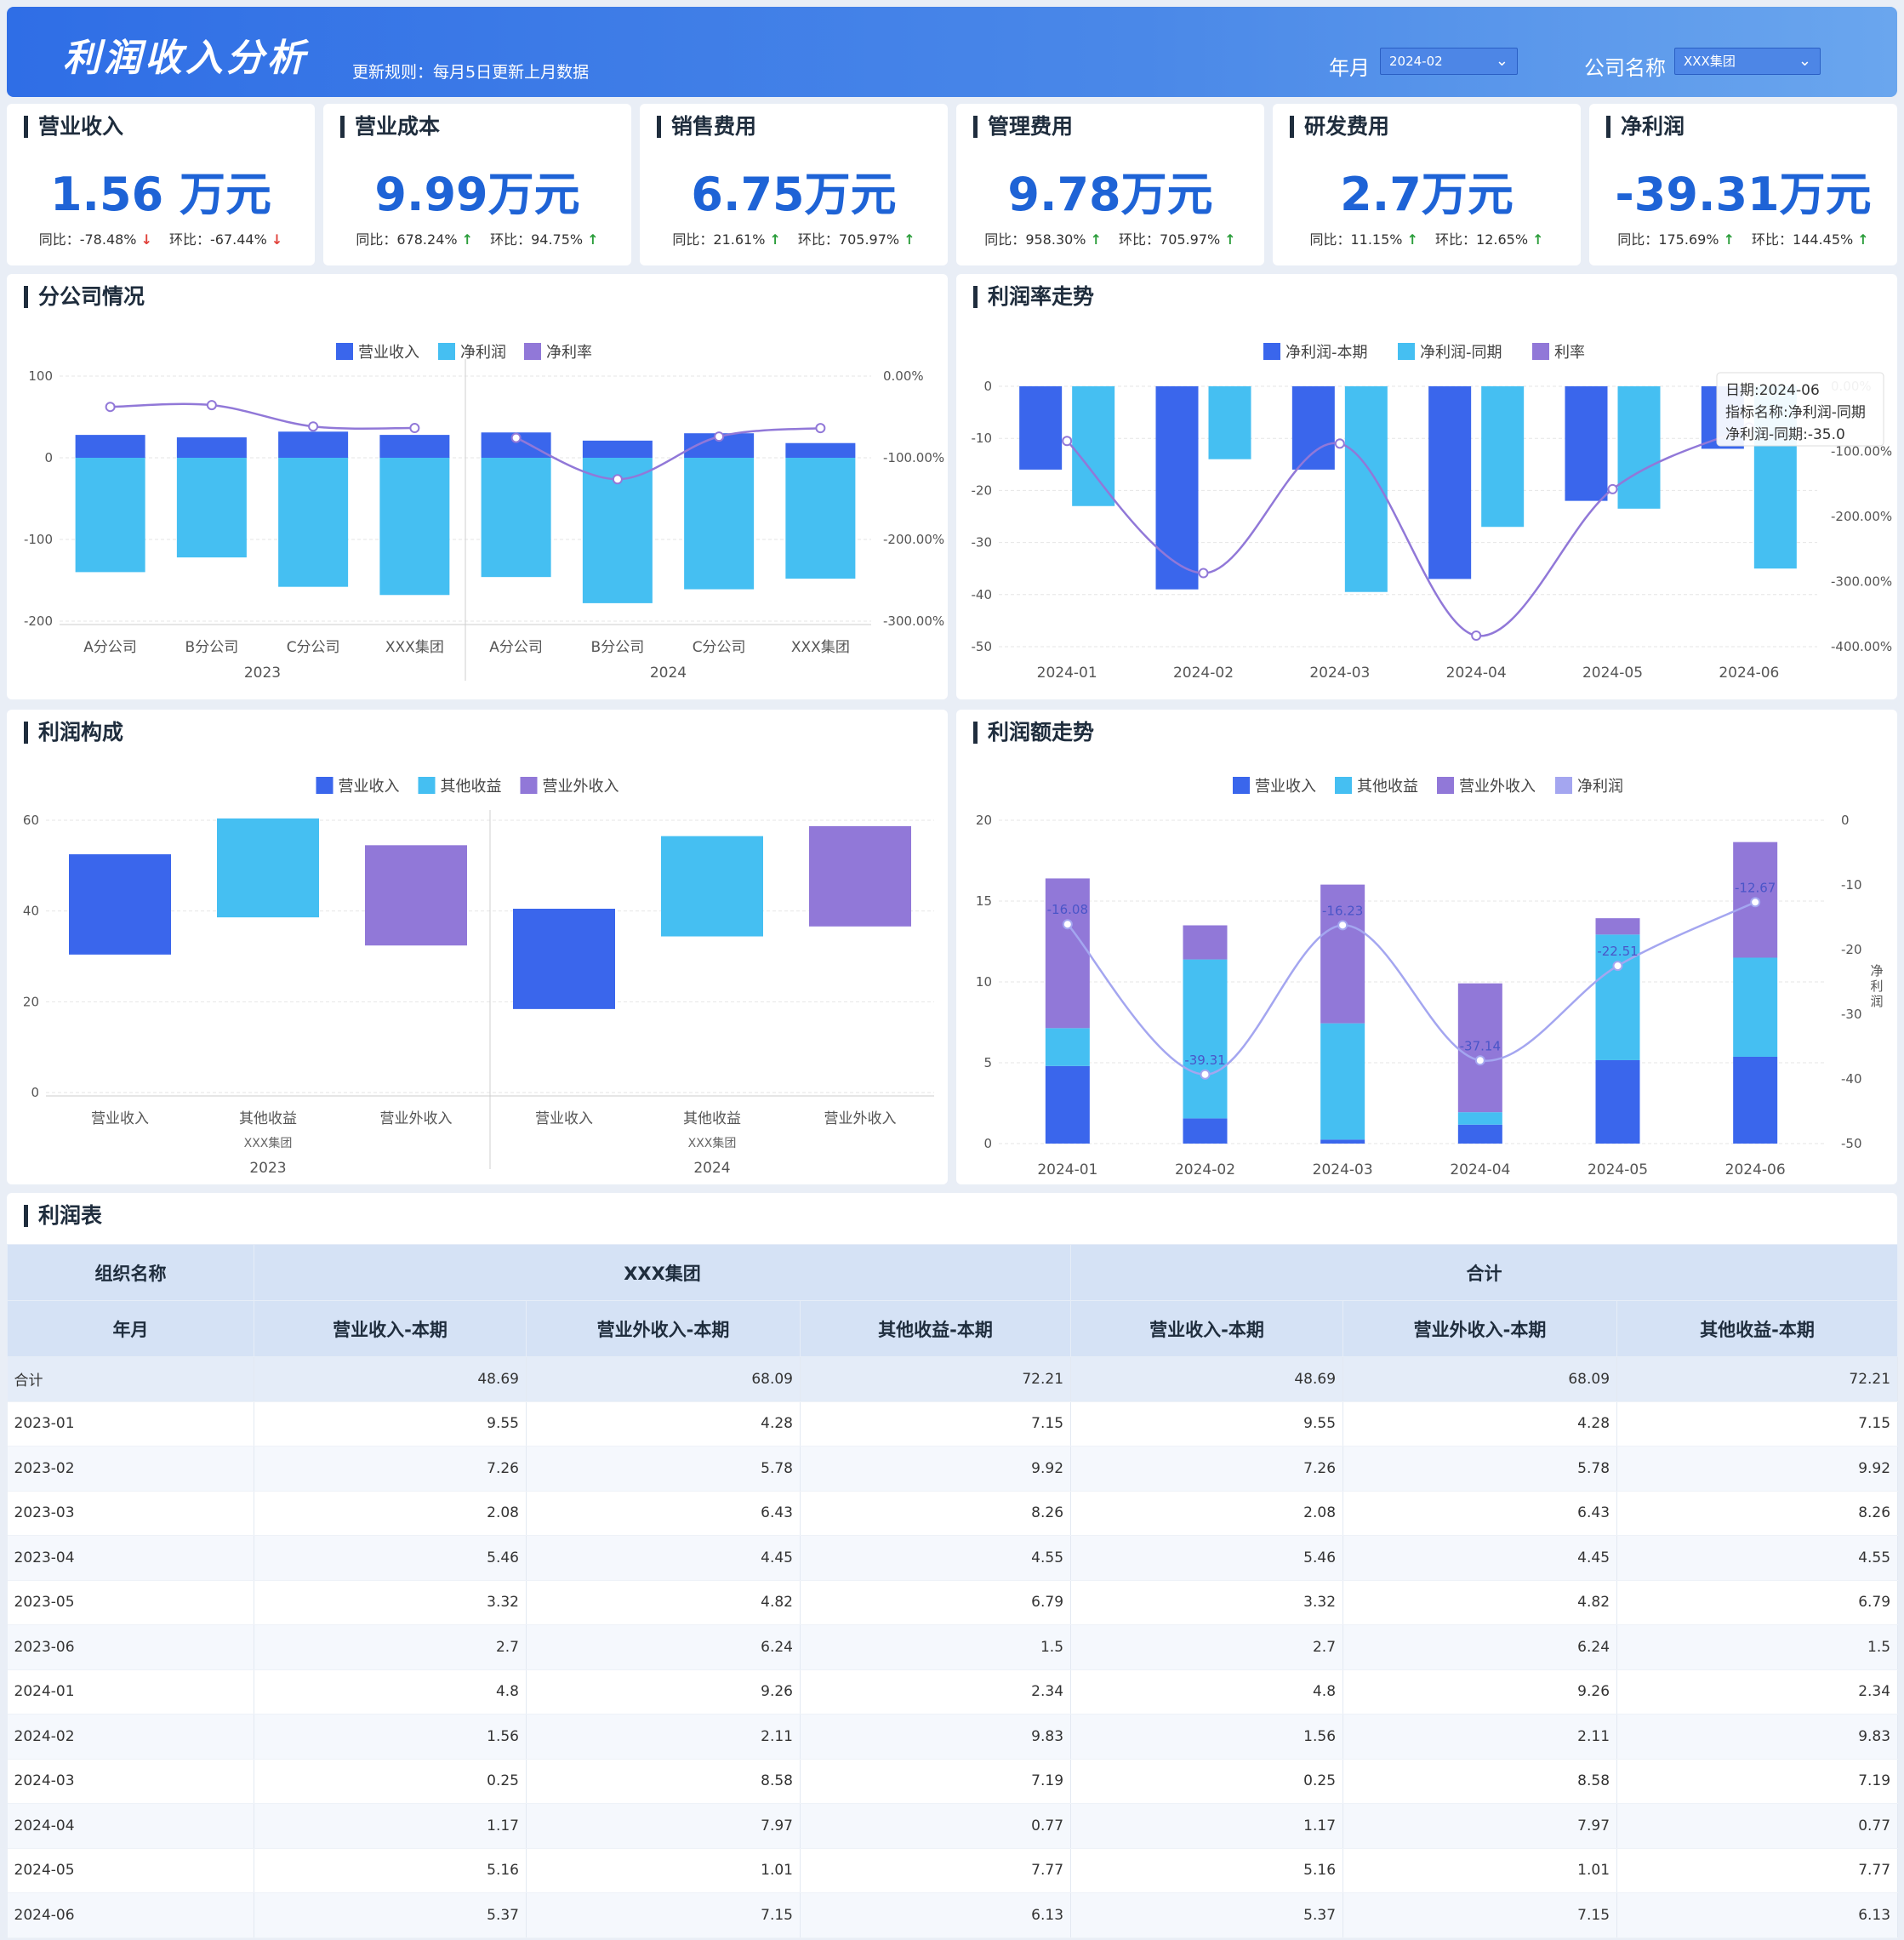 The image size is (1904, 1940). Describe the element at coordinates (663, 1513) in the screenshot. I see `value-cell: 6.43` at that location.